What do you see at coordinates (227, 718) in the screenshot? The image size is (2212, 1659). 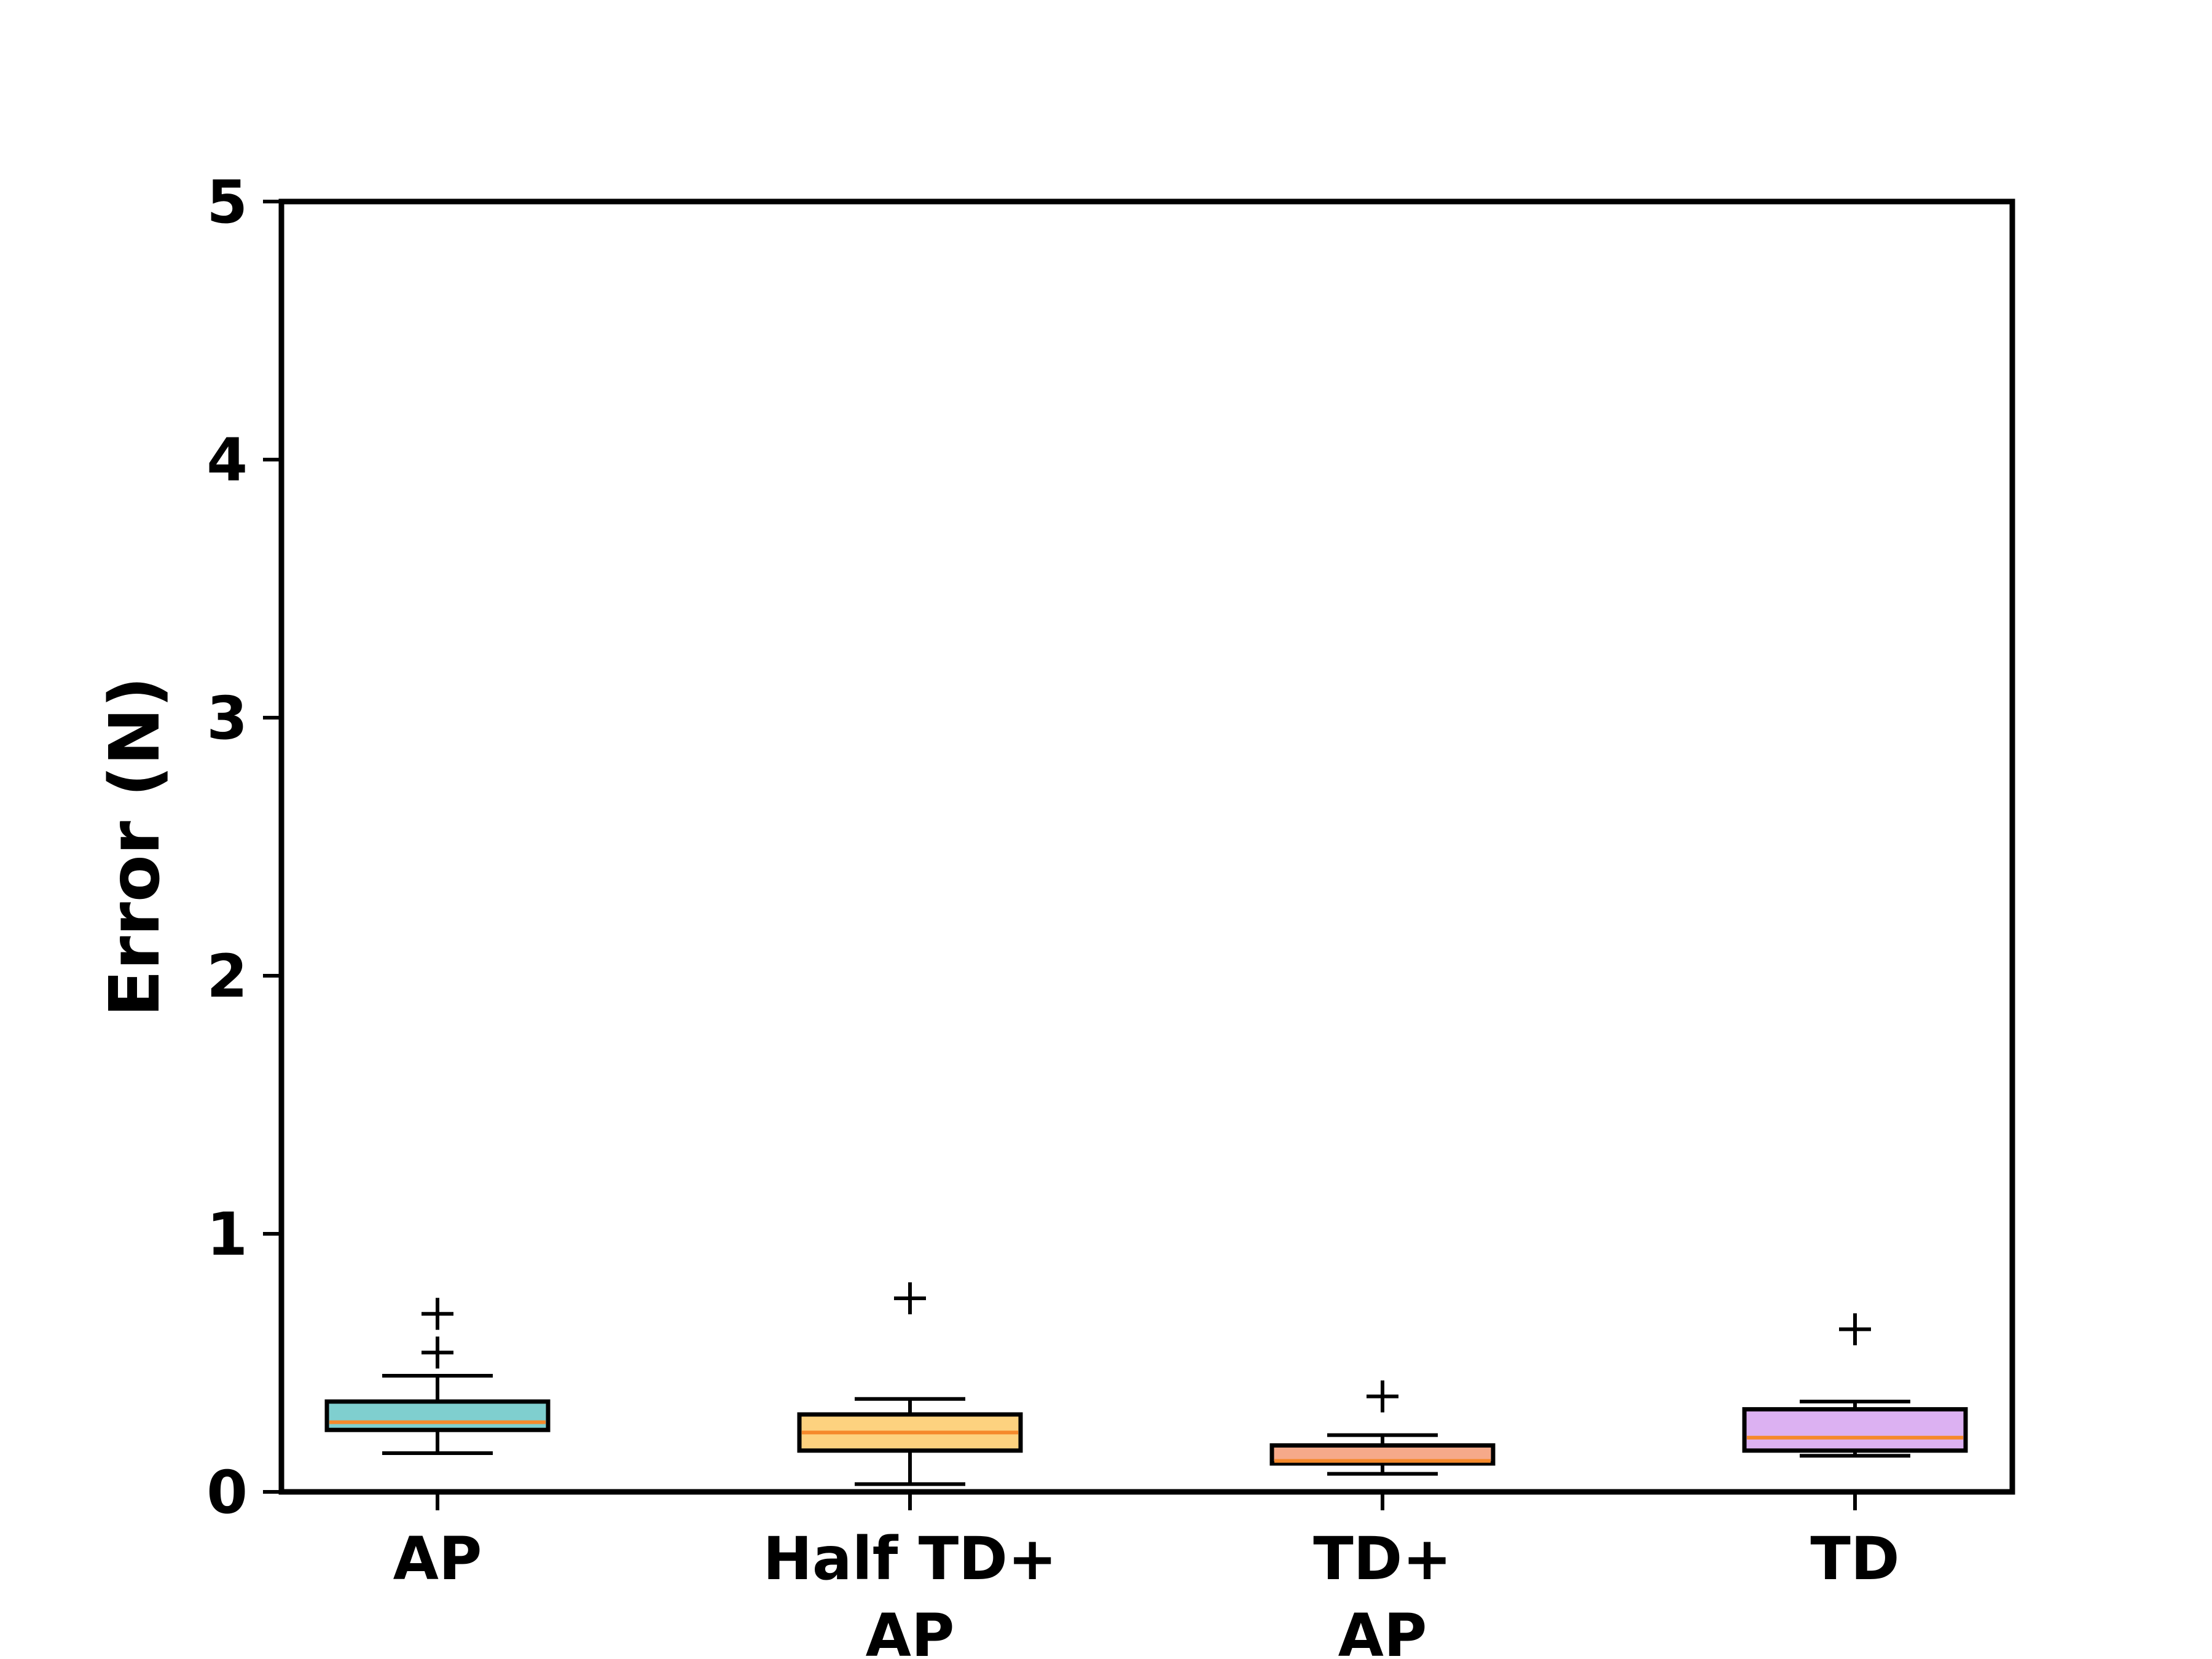 I see `y-tick-label: 3` at bounding box center [227, 718].